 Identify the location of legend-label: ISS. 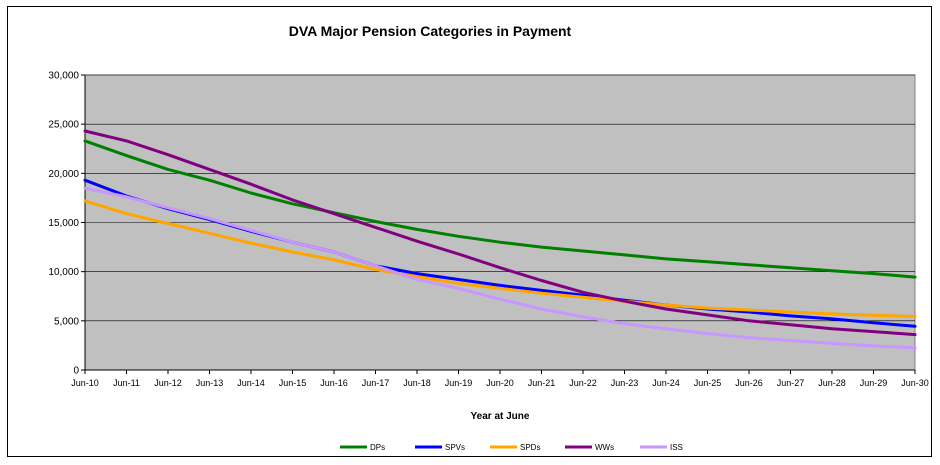
(676, 447).